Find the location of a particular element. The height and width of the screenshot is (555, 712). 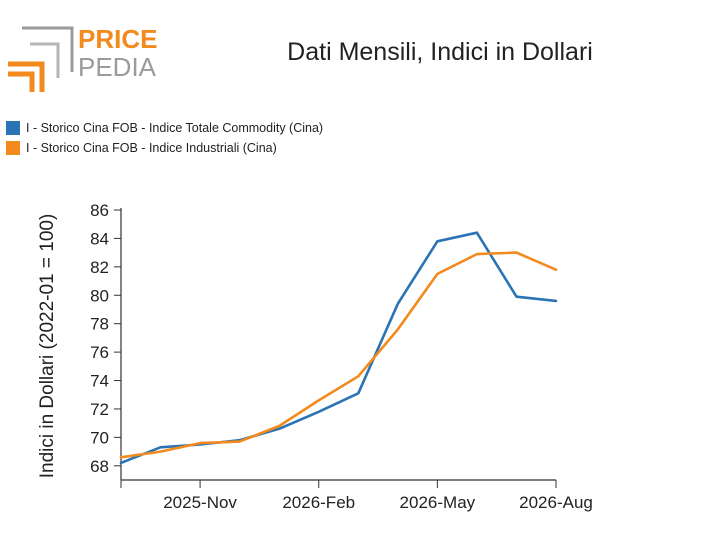

x-tick-label: 2026-Aug is located at coordinates (556, 502).